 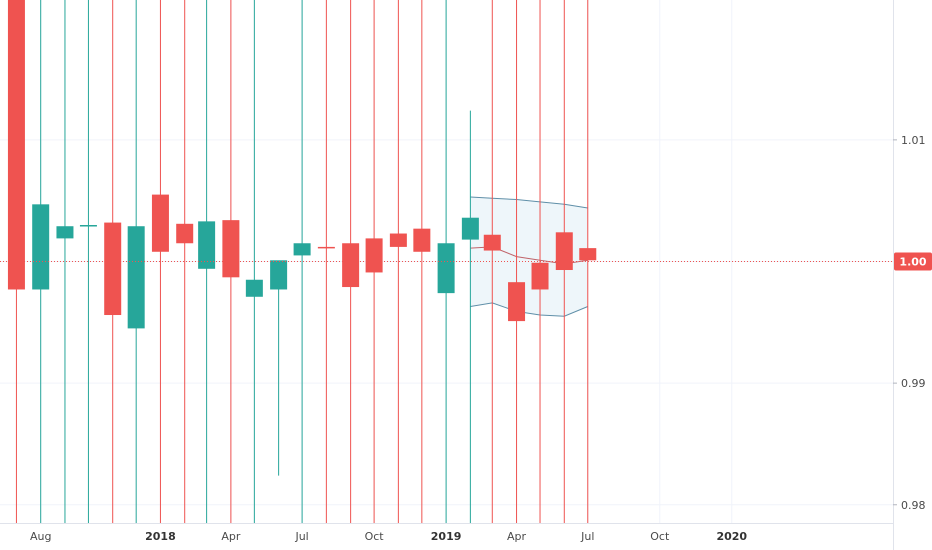 I want to click on y-tick-label: 0.99, so click(x=913, y=383).